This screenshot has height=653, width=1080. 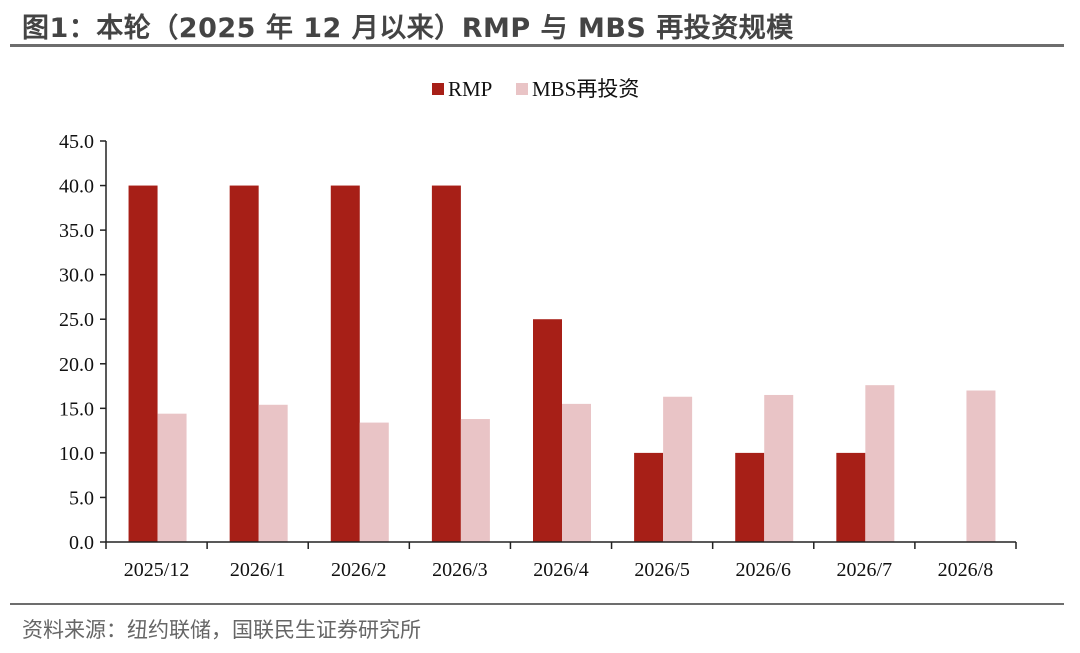 What do you see at coordinates (76, 365) in the screenshot?
I see `y-tick-label: 20.0` at bounding box center [76, 365].